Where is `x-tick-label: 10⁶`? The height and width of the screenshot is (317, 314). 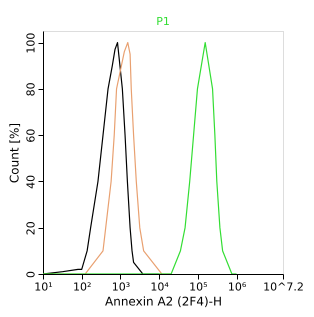
x-tick-label: 10⁶ is located at coordinates (237, 287).